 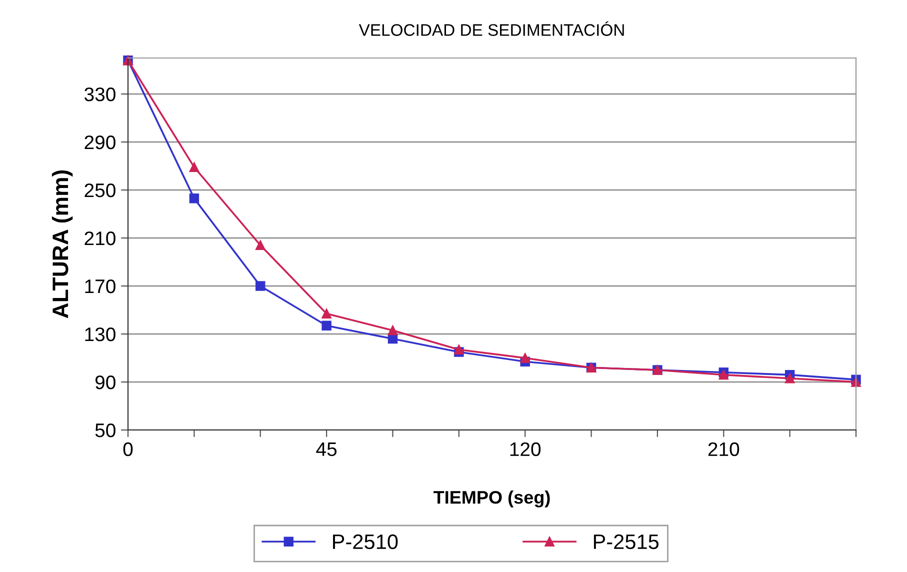 What do you see at coordinates (100, 142) in the screenshot?
I see `y-tick-label: 290` at bounding box center [100, 142].